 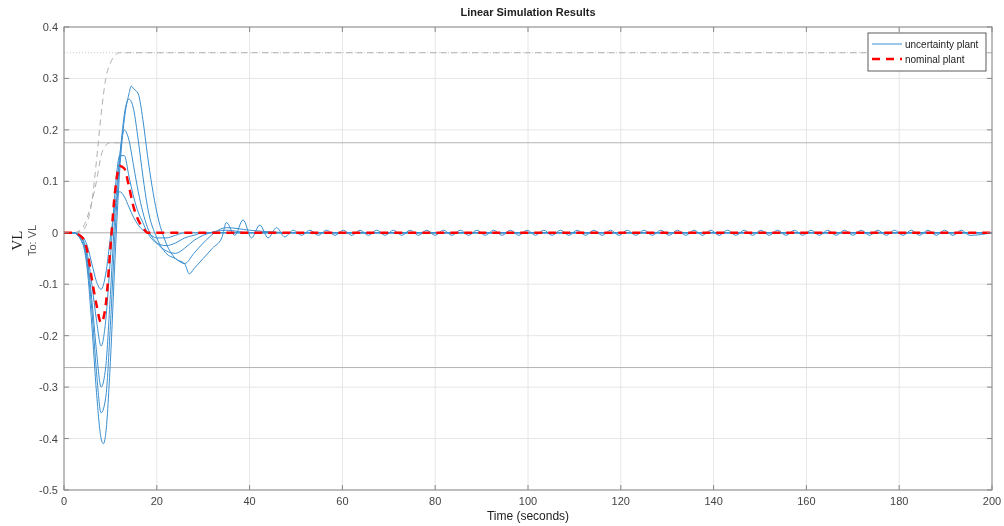 What do you see at coordinates (935, 59) in the screenshot?
I see `legend-label: nominal plant` at bounding box center [935, 59].